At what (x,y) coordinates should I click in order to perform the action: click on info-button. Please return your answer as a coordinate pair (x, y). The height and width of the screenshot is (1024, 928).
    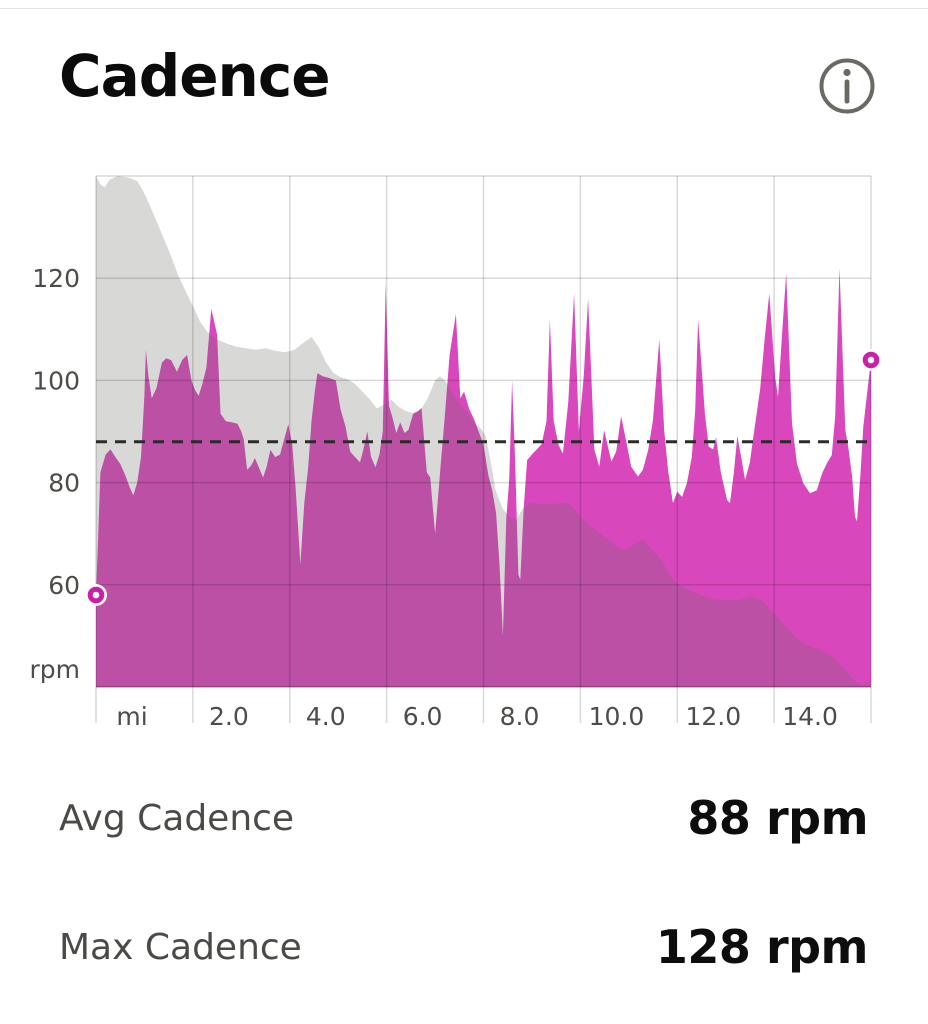
    Looking at the image, I should click on (847, 86).